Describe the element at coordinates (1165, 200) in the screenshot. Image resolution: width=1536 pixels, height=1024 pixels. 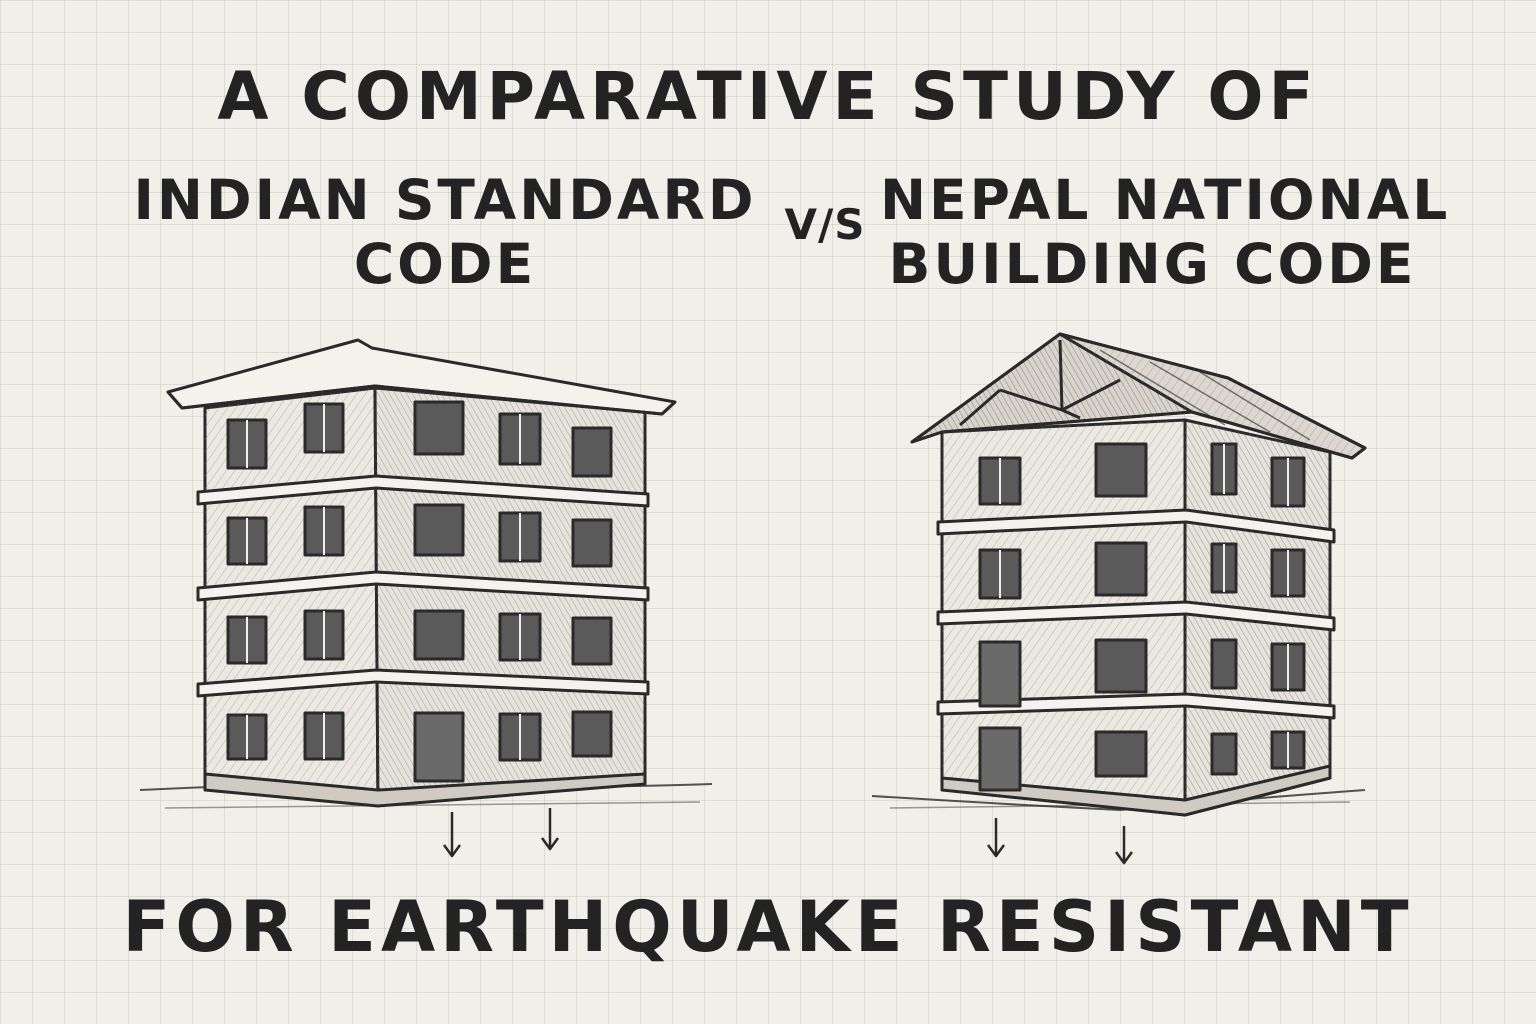
I see `right-label-line-1: NEPAL NATIONAL` at that location.